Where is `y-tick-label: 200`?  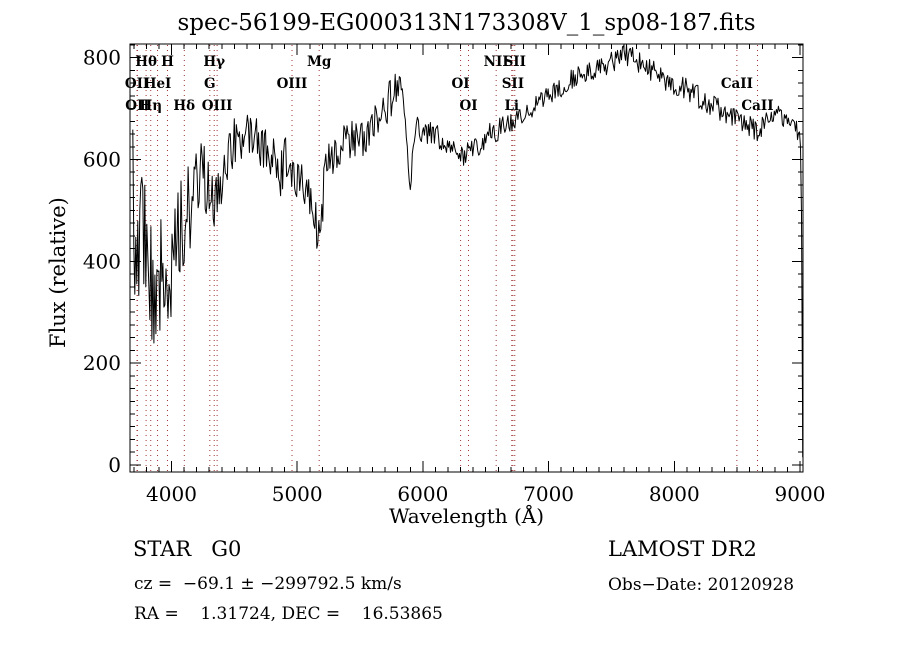 y-tick-label: 200 is located at coordinates (102, 363).